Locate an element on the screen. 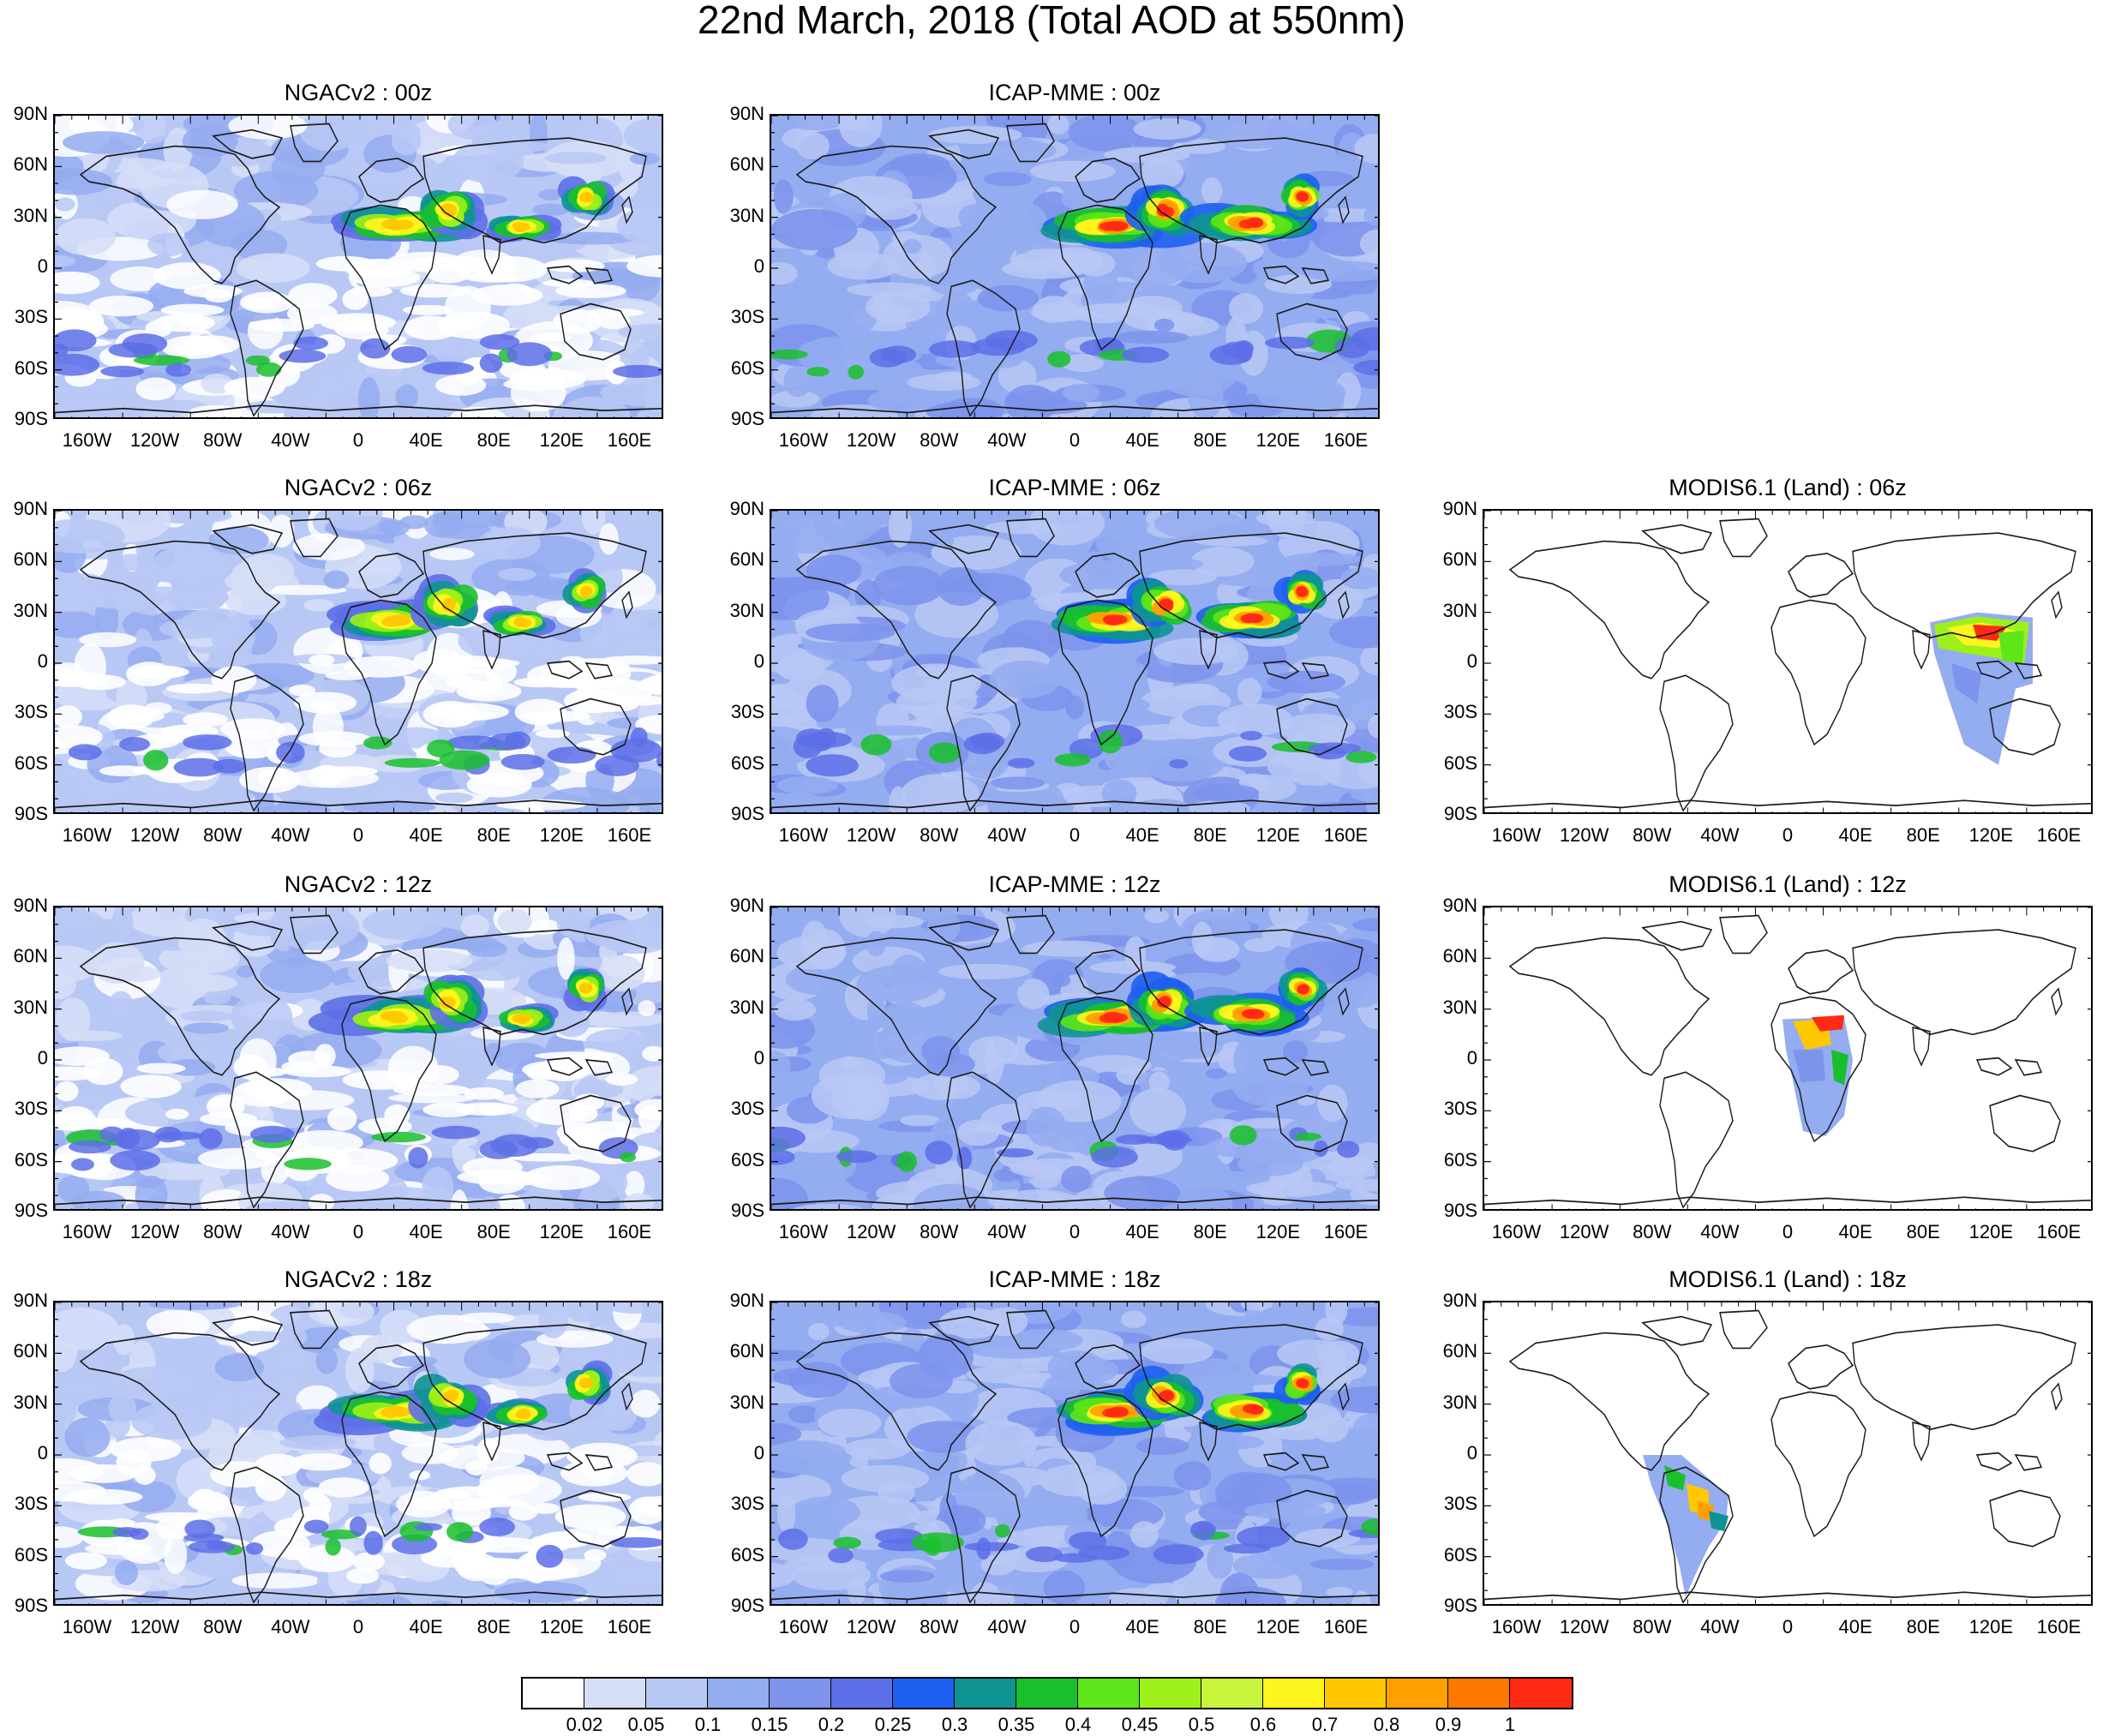 Image resolution: width=2103 pixels, height=1736 pixels. longitude-label: 120W is located at coordinates (1584, 1626).